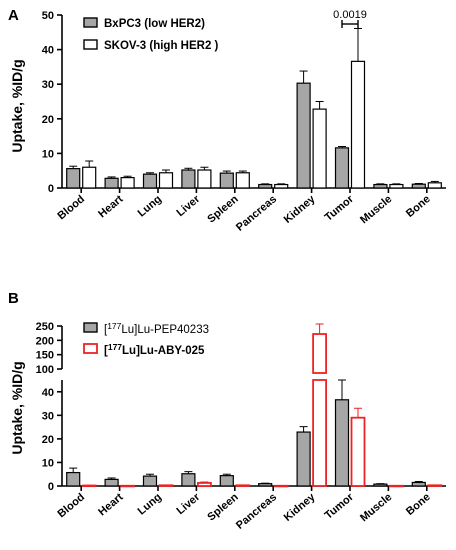  Describe the element at coordinates (340, 506) in the screenshot. I see `panel-b-category-label-tumor: Tumor` at that location.